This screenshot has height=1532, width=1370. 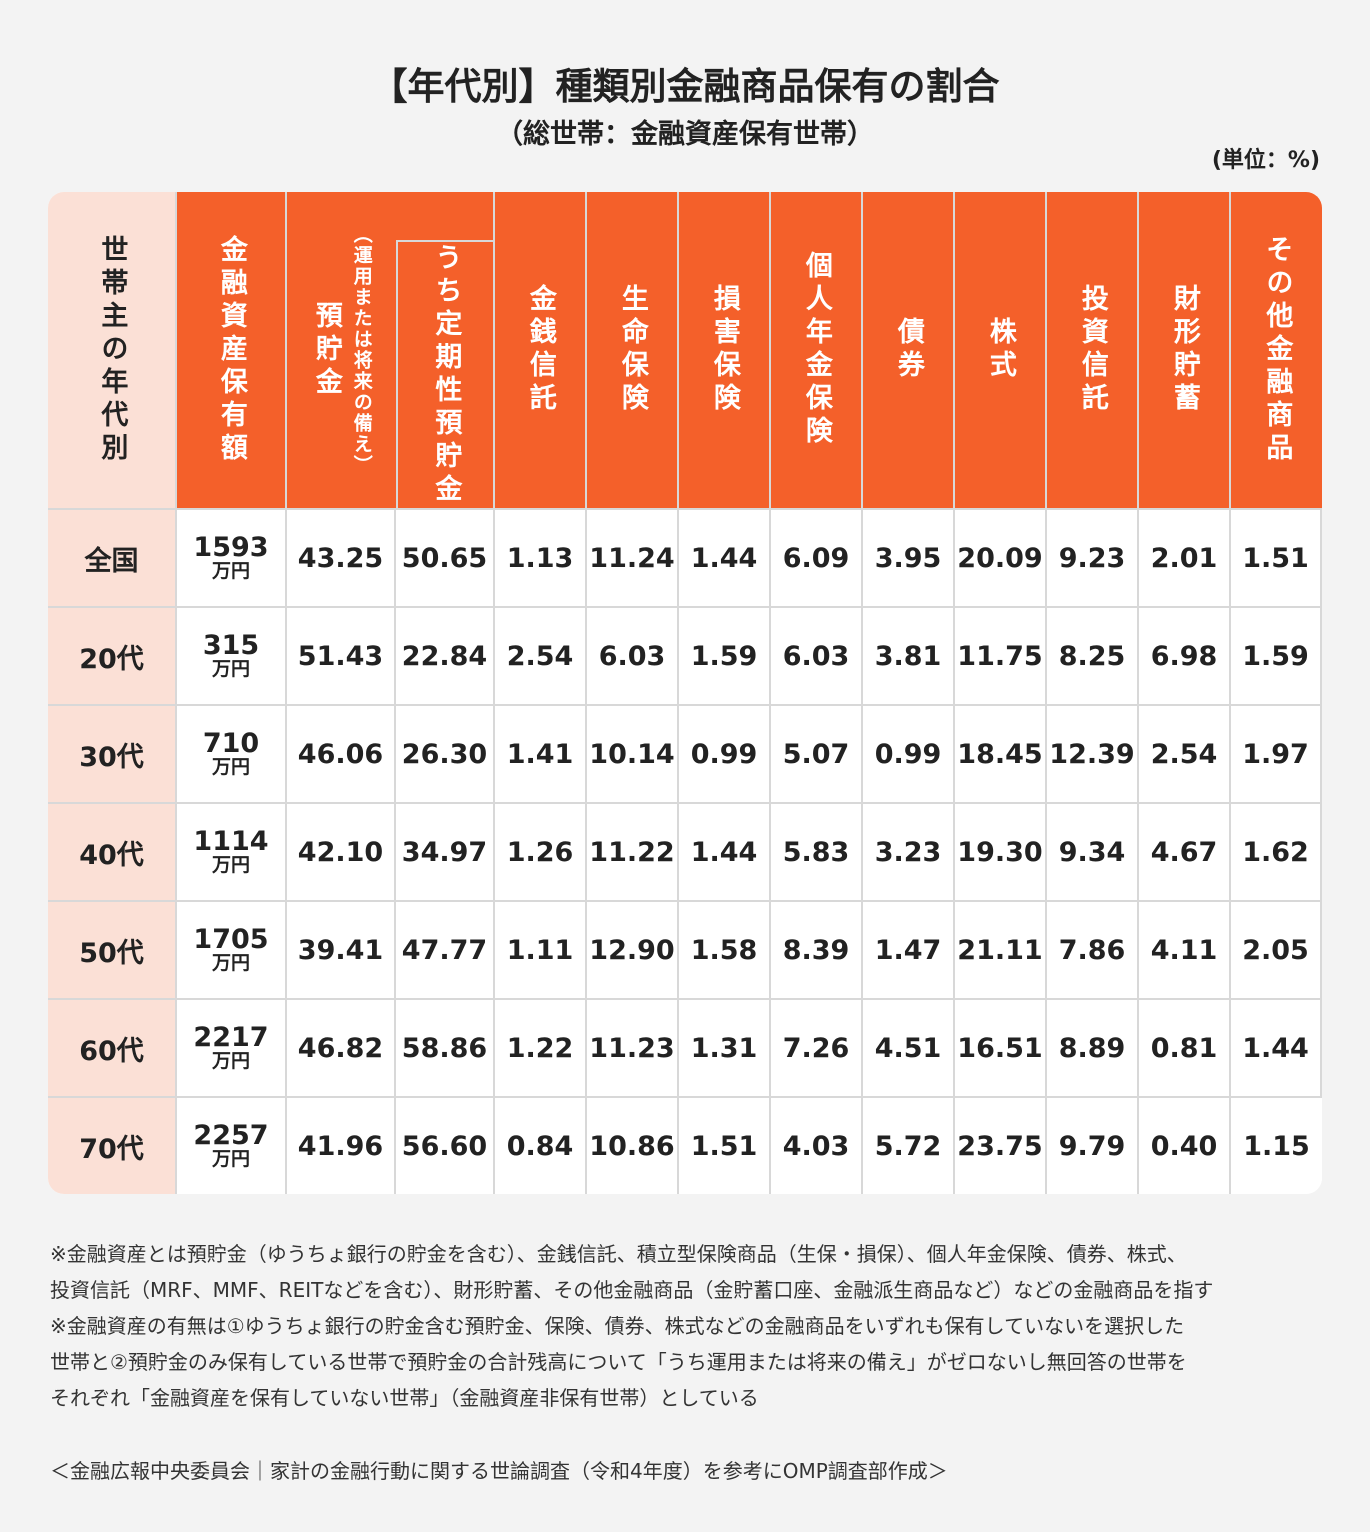 I want to click on value-cell: 26.30, so click(x=445, y=753).